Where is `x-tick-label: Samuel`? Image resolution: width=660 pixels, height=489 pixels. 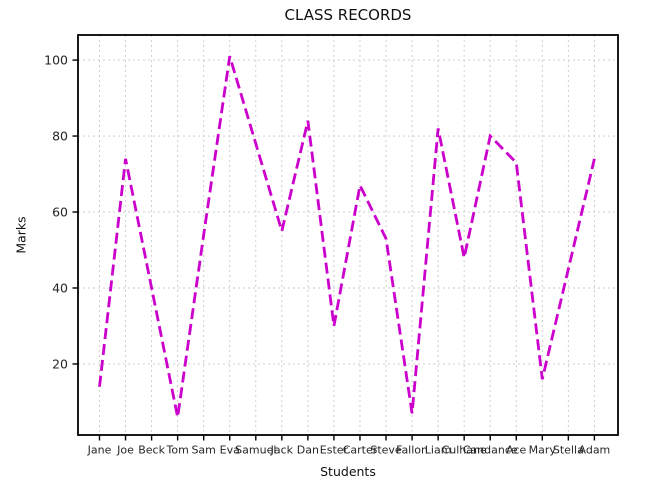
x-tick-label: Samuel is located at coordinates (255, 450).